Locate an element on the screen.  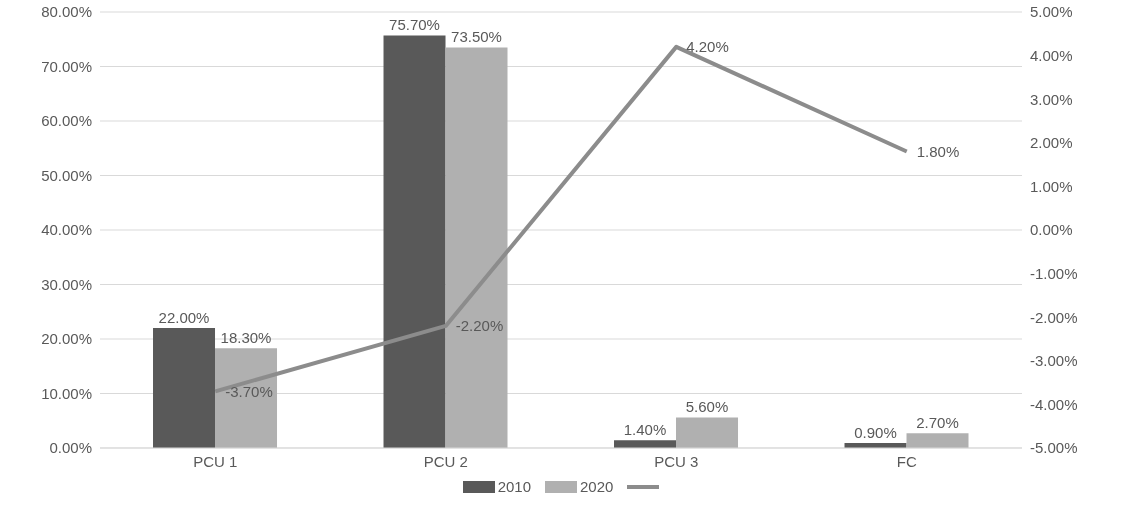
data-label: 73.50% is located at coordinates (476, 37).